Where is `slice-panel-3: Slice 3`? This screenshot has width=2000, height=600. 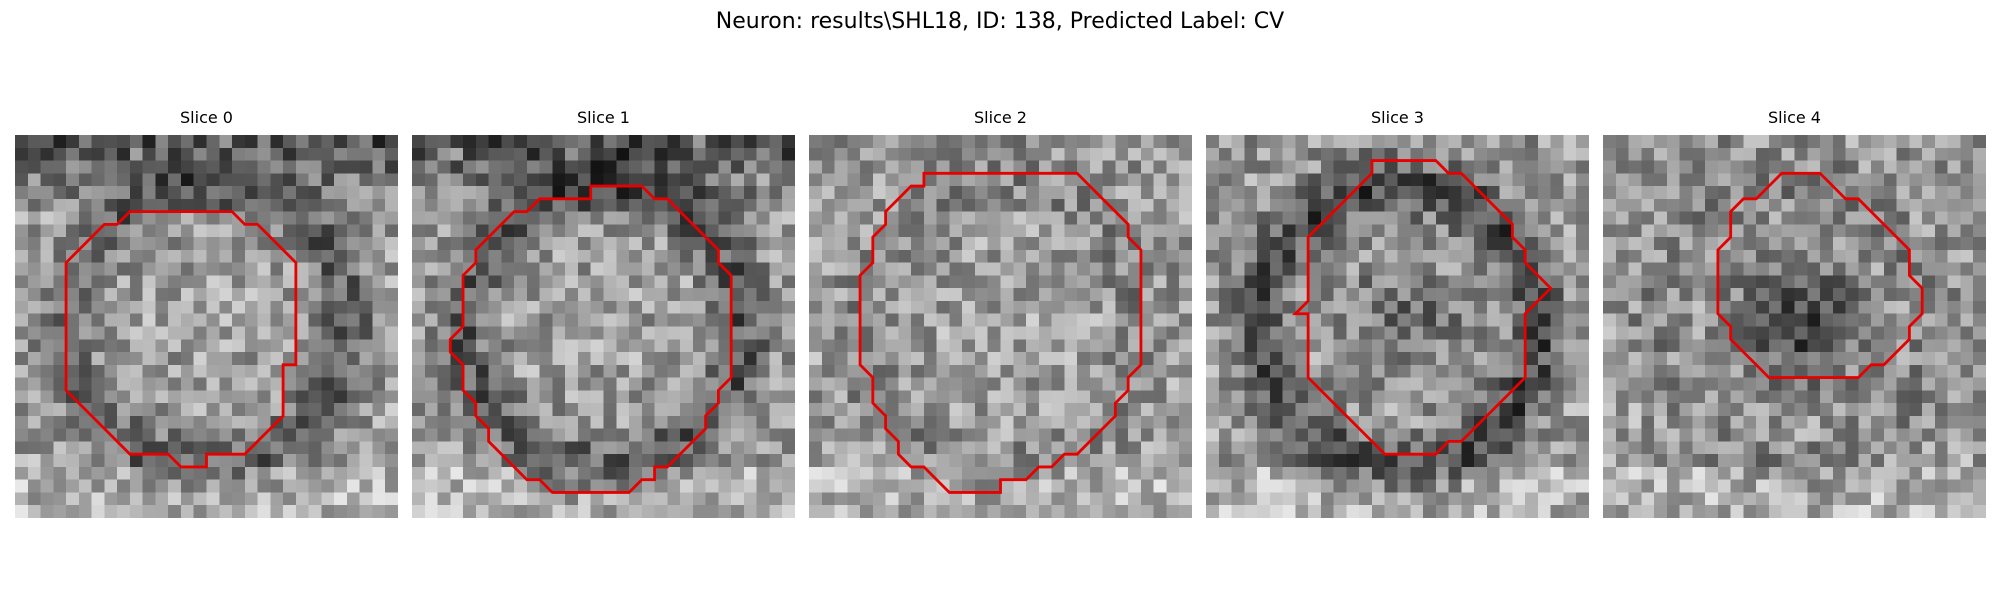
slice-panel-3: Slice 3 is located at coordinates (1397, 313).